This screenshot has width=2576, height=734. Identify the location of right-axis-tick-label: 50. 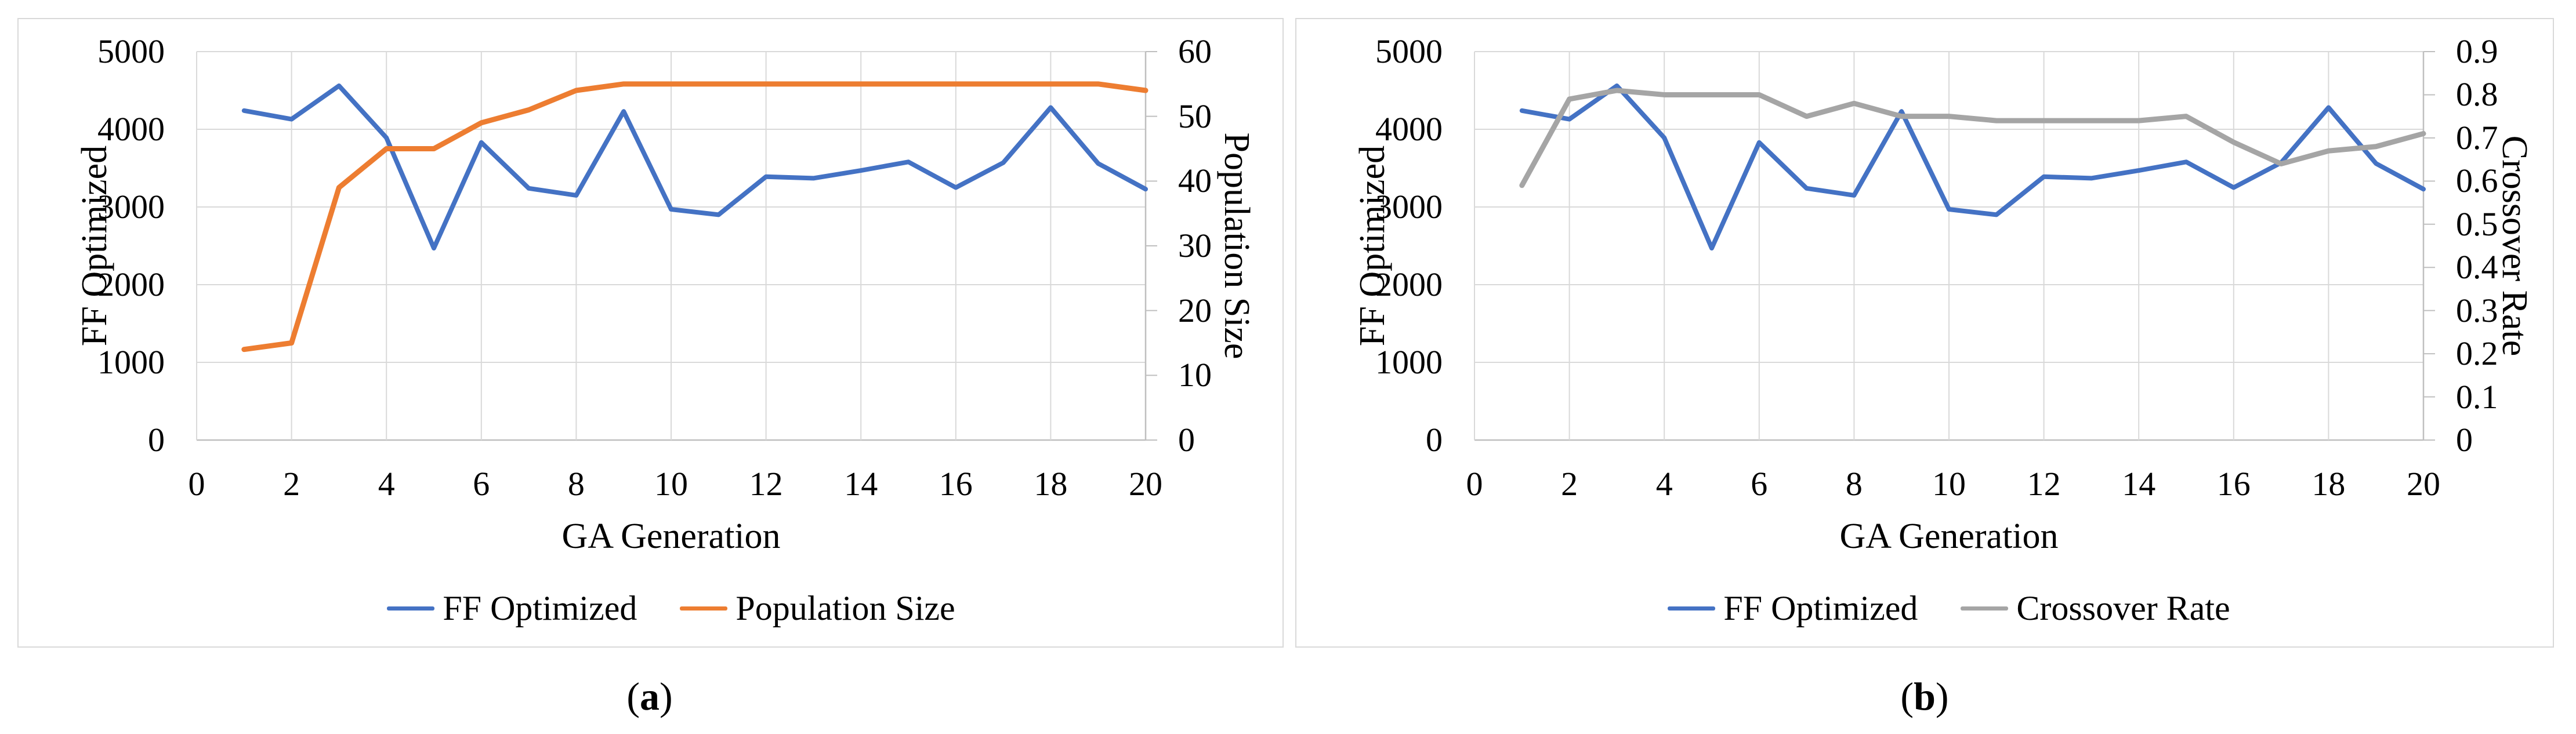
(1195, 116).